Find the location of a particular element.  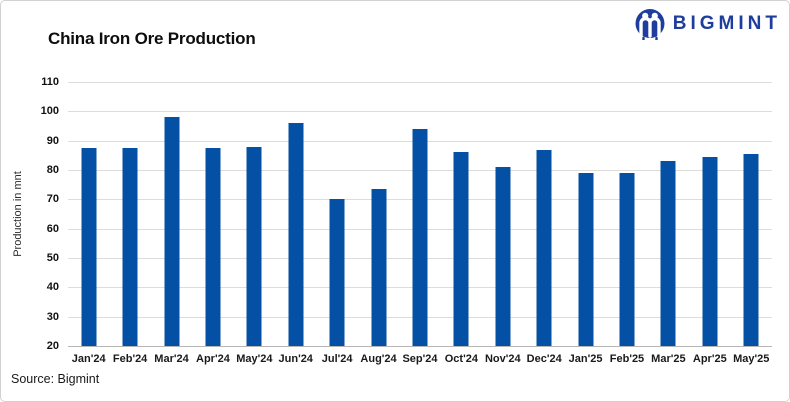

chart-title: China Iron Ore Production is located at coordinates (152, 38).